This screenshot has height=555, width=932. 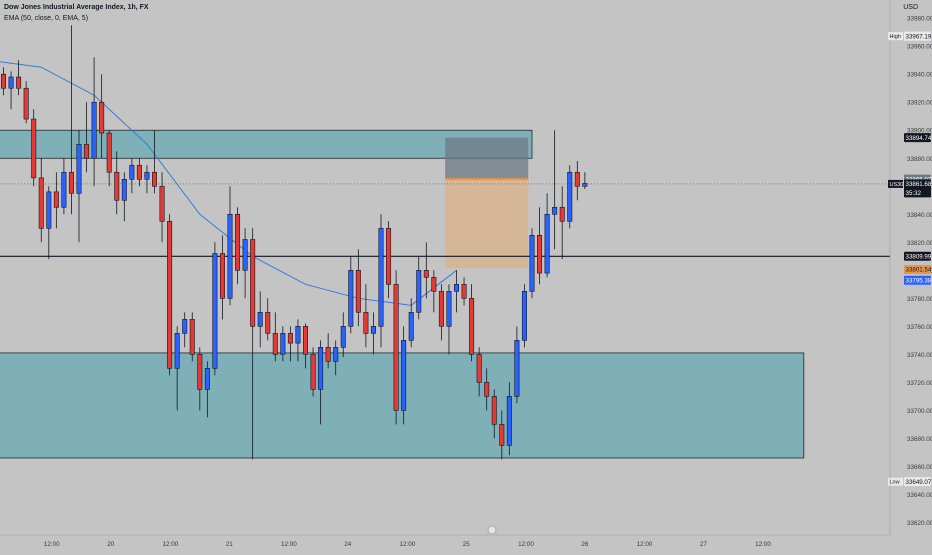 I want to click on symbol-tag: US30, so click(x=897, y=185).